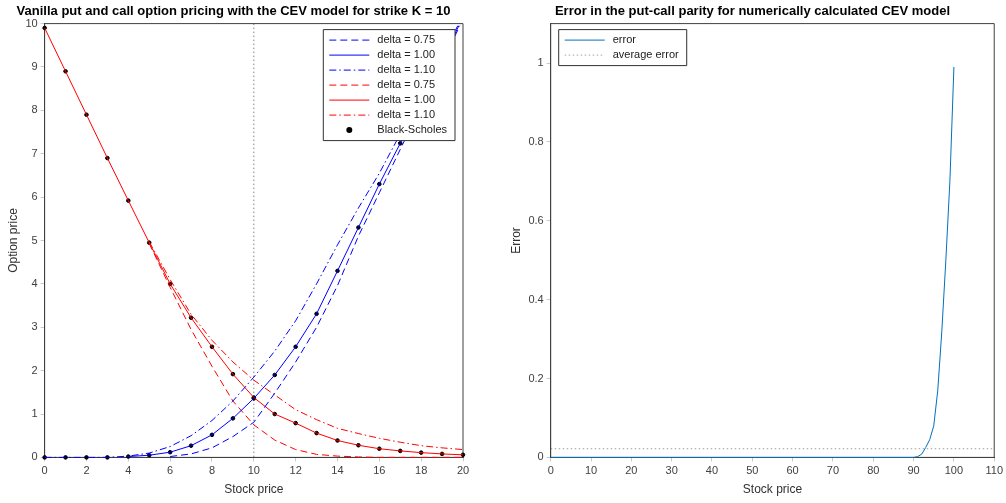 Image resolution: width=1006 pixels, height=503 pixels. What do you see at coordinates (212, 470) in the screenshot?
I see `x-tick-label: 8` at bounding box center [212, 470].